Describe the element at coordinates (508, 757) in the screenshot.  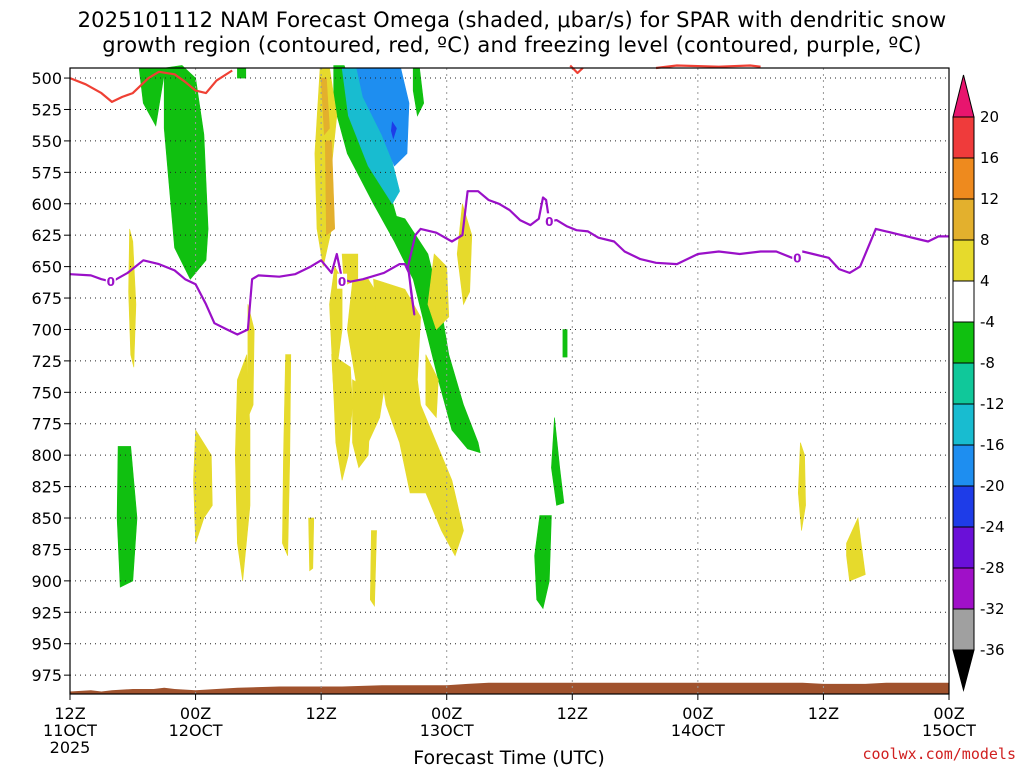
I see `x-axis-label: Forecast Time (UTC)` at that location.